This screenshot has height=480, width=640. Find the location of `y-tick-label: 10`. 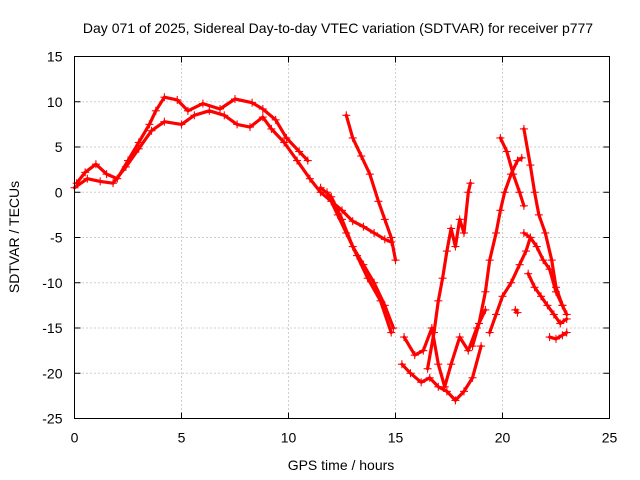

y-tick-label: 10 is located at coordinates (55, 102).